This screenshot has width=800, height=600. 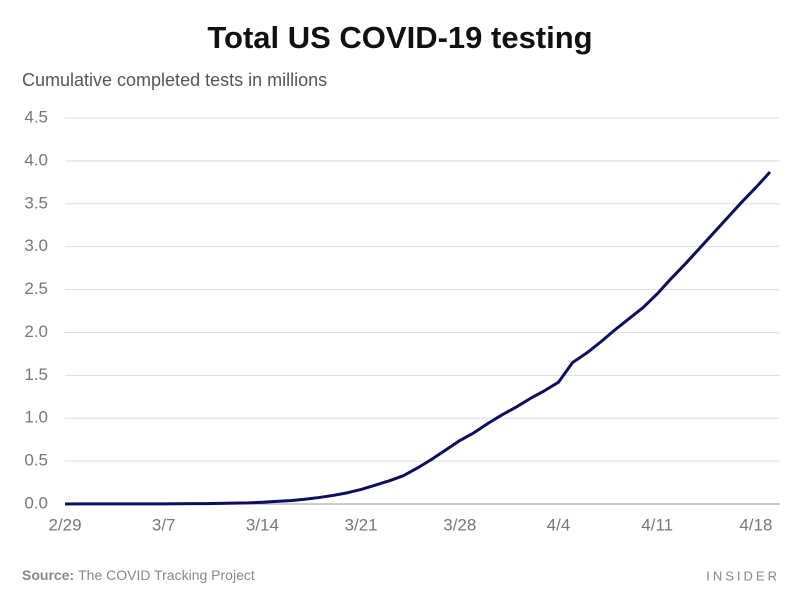 I want to click on x-tick-label: 4/18, so click(x=755, y=524).